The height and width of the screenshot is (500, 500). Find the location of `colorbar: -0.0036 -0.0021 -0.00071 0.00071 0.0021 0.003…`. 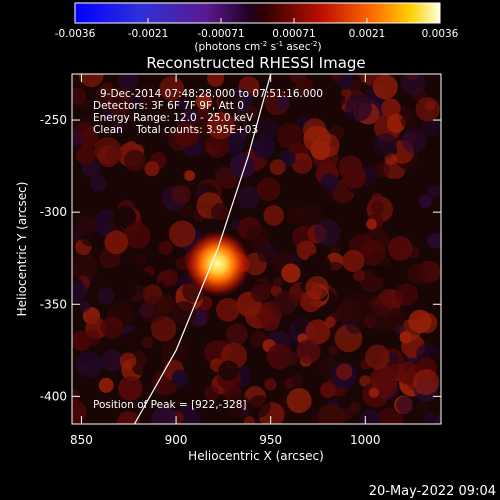

colorbar: -0.0036 -0.0021 -0.00071 0.00071 0.0021 0.003… is located at coordinates (257, 27).